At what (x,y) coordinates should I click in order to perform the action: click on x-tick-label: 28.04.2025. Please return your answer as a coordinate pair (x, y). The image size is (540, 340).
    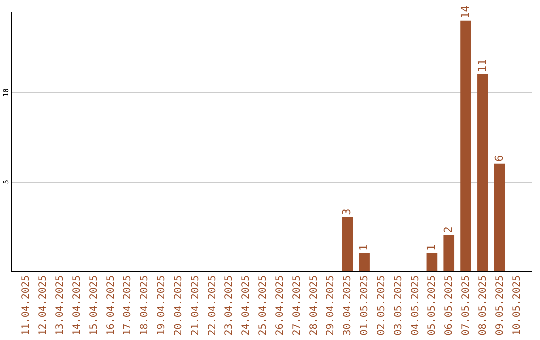
    Looking at the image, I should click on (314, 306).